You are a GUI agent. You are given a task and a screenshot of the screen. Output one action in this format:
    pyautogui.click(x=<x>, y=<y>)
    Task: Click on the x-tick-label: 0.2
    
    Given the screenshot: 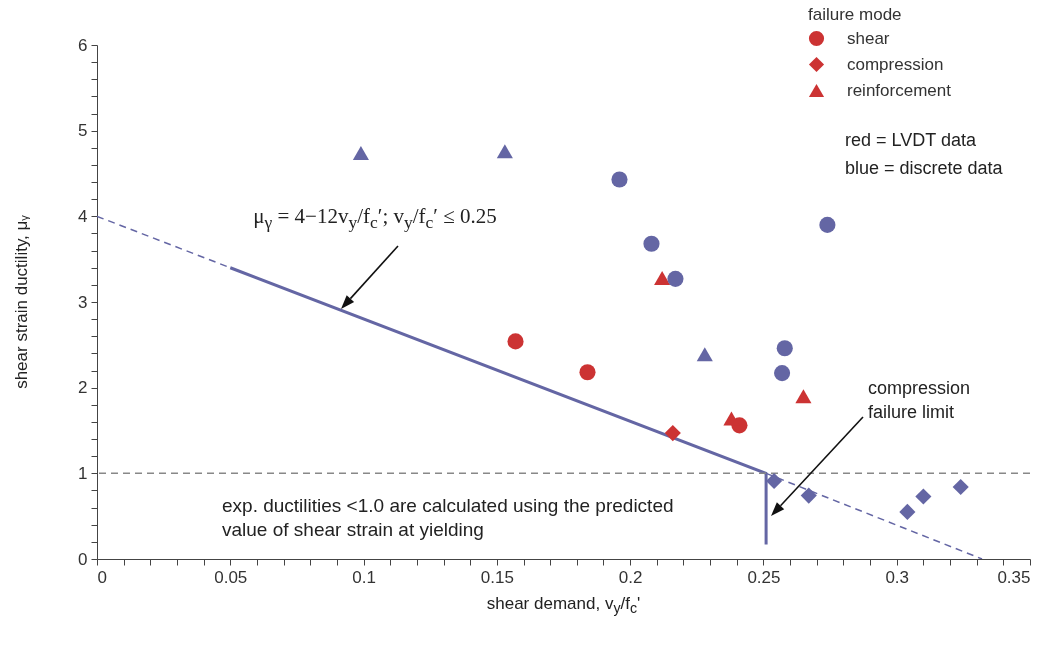 What is the action you would take?
    pyautogui.click(x=630, y=577)
    